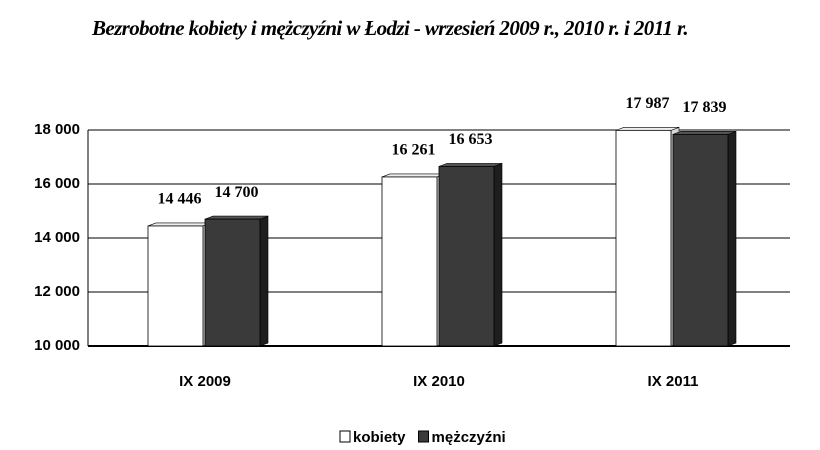 The height and width of the screenshot is (450, 820). Describe the element at coordinates (648, 103) in the screenshot. I see `value-label: 17 987` at that location.